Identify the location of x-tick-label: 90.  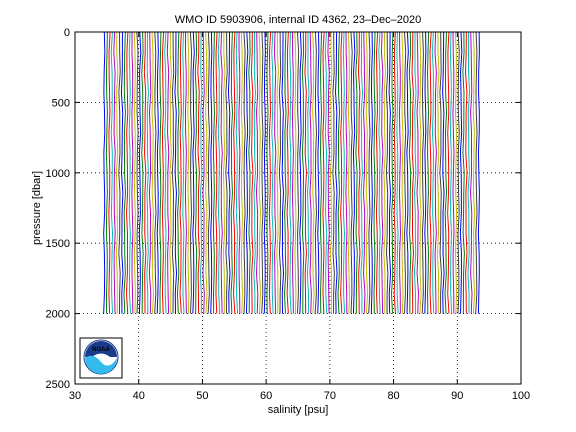
(457, 396).